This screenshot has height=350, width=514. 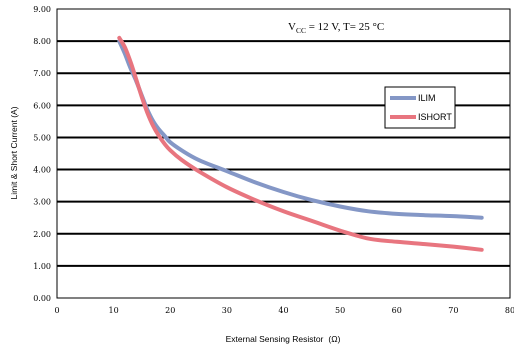 I want to click on y-tick-label: 5.00, so click(x=42, y=137).